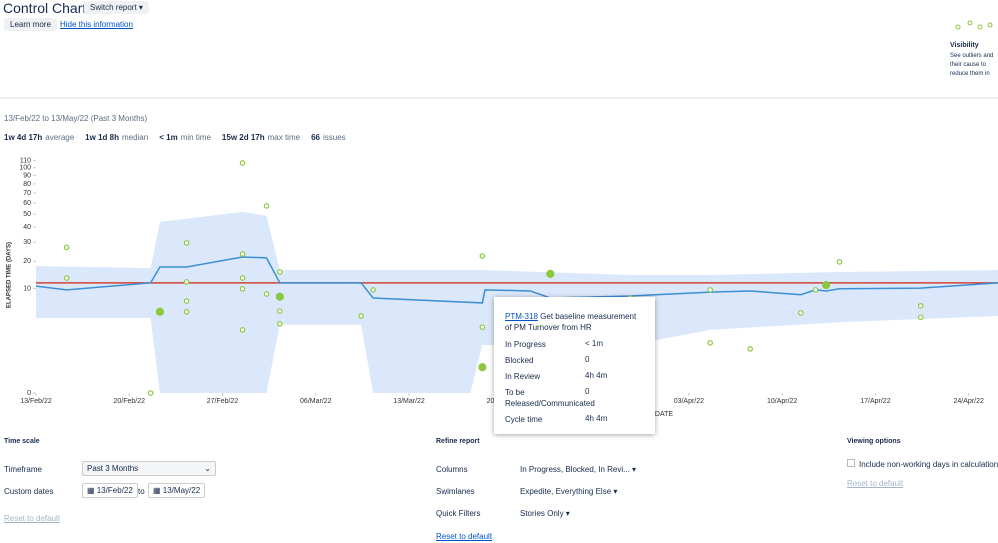  What do you see at coordinates (27, 261) in the screenshot?
I see `y-tick-label: 20` at bounding box center [27, 261].